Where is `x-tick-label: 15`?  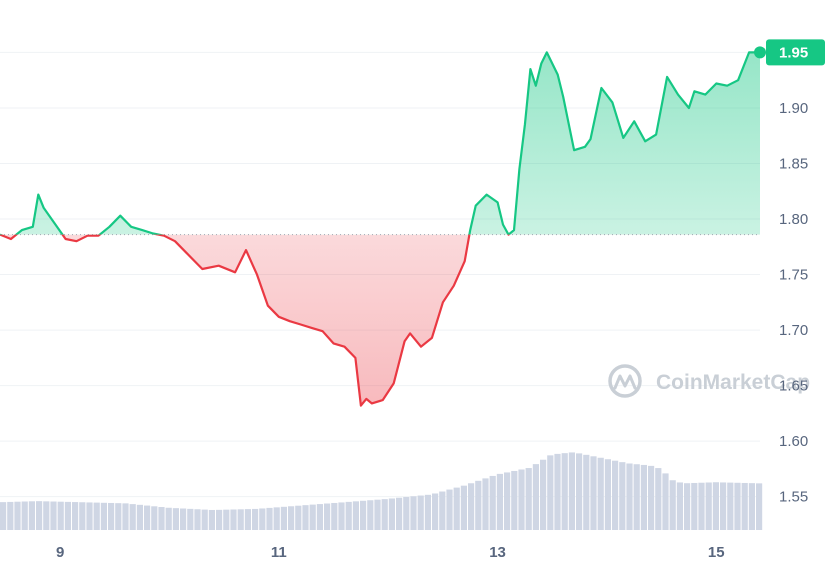 x-tick-label: 15 is located at coordinates (716, 552).